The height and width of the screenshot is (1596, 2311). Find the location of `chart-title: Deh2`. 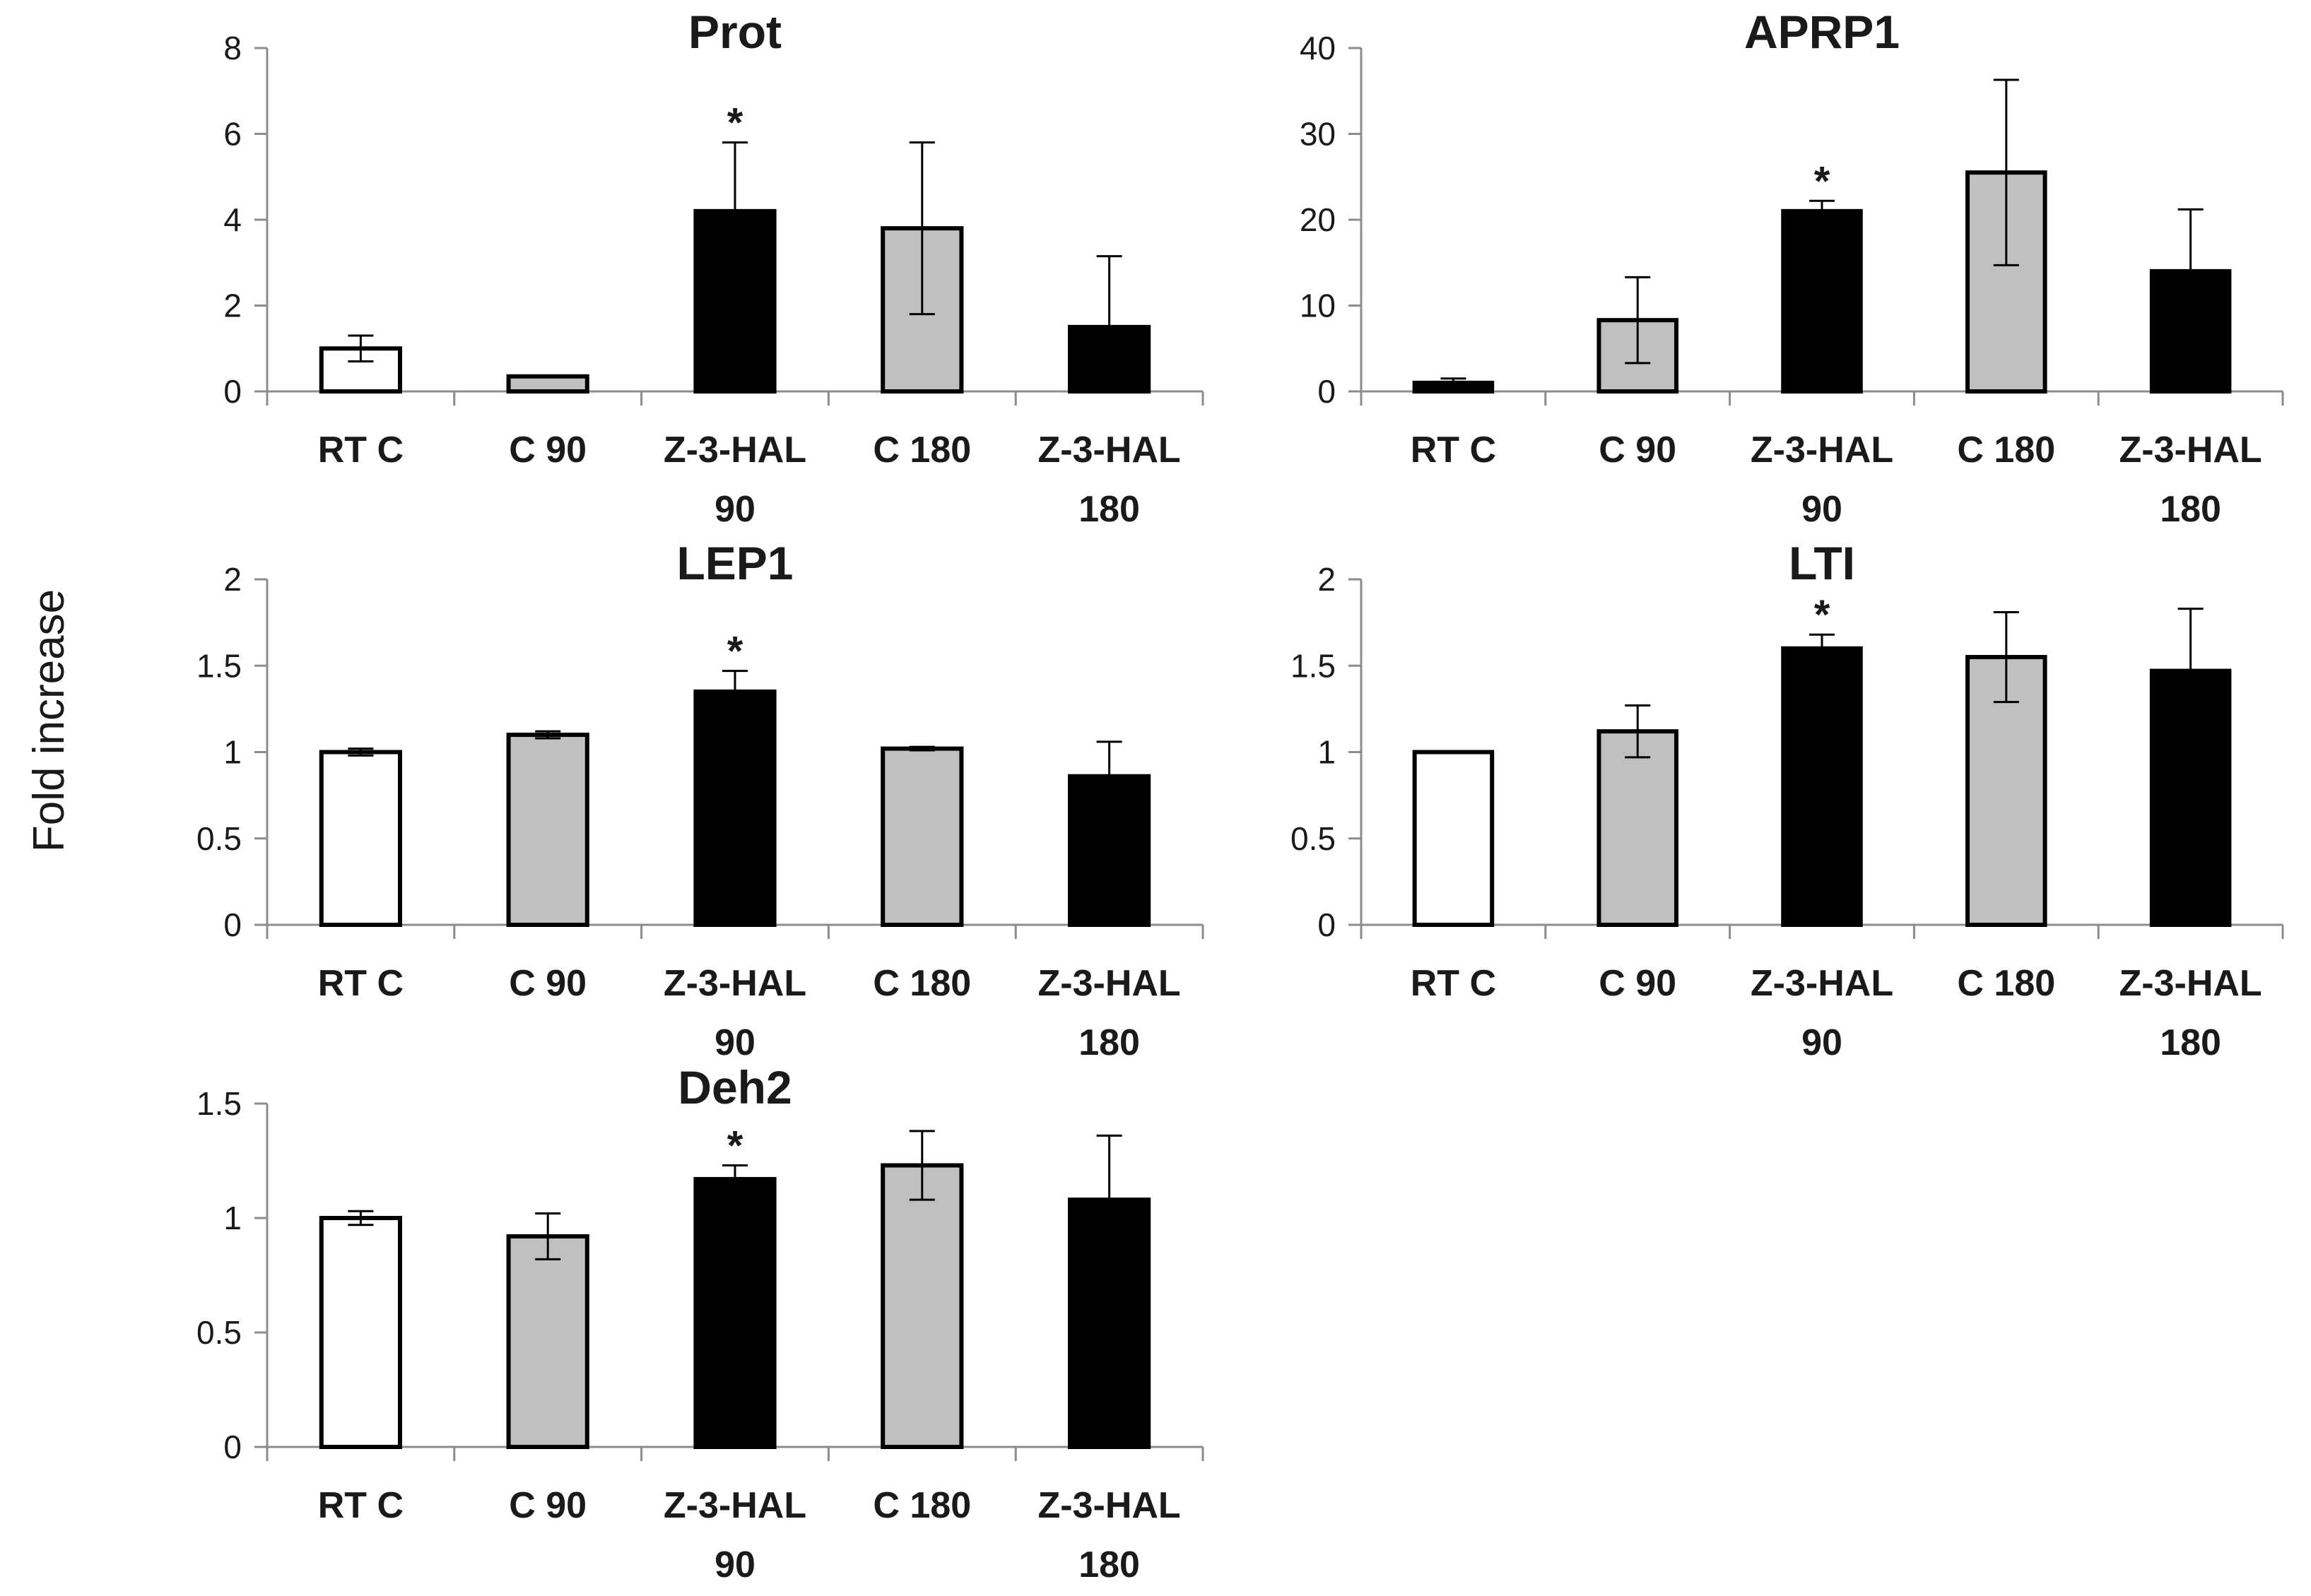

chart-title: Deh2 is located at coordinates (735, 1087).